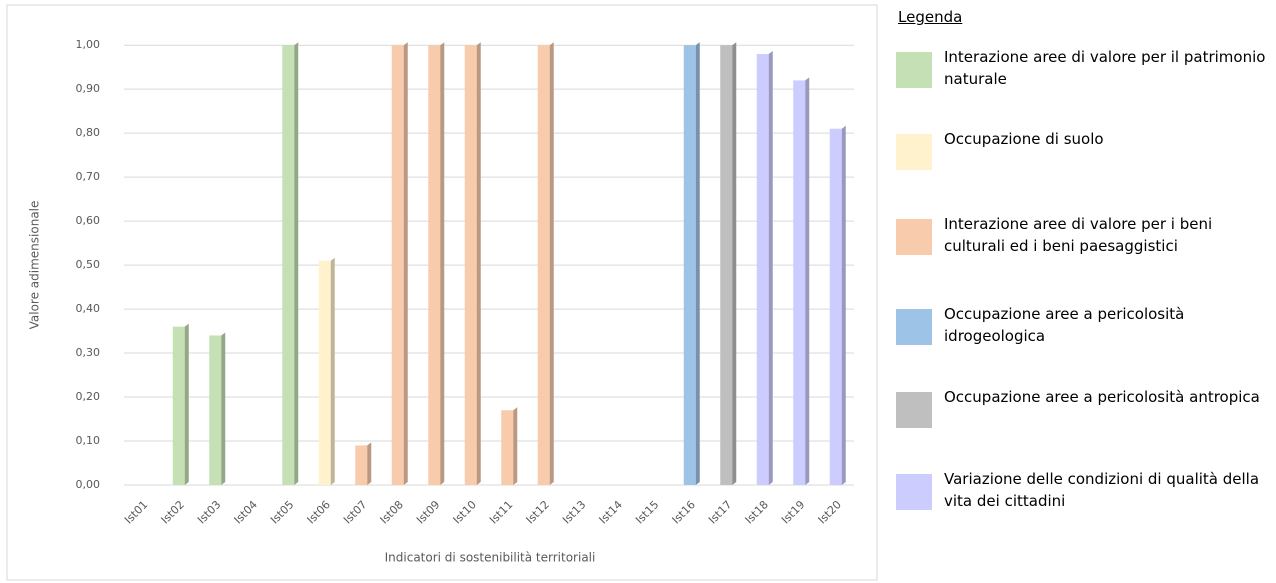 Image resolution: width=1276 pixels, height=583 pixels. Describe the element at coordinates (88, 352) in the screenshot. I see `y-tick-label: 0,30` at that location.